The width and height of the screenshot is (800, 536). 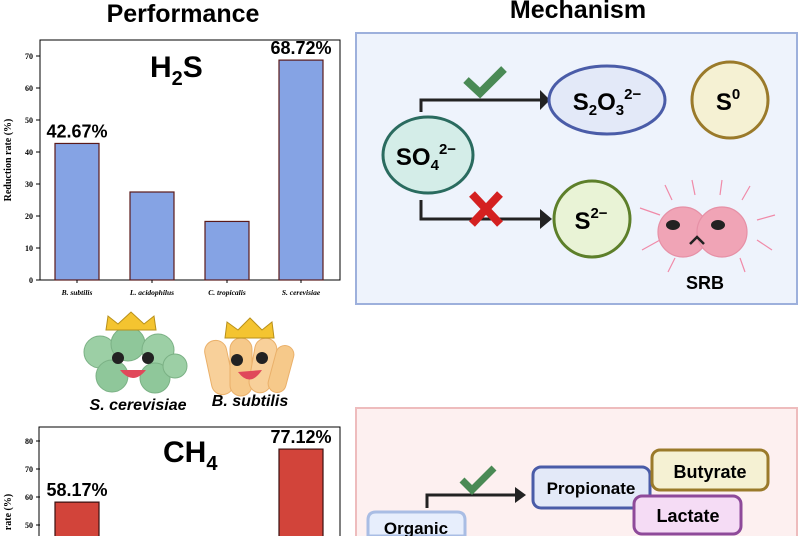 I want to click on mechanism-organic-panel: Organic Propionate Butyrate Lactate, so click(x=576, y=471).